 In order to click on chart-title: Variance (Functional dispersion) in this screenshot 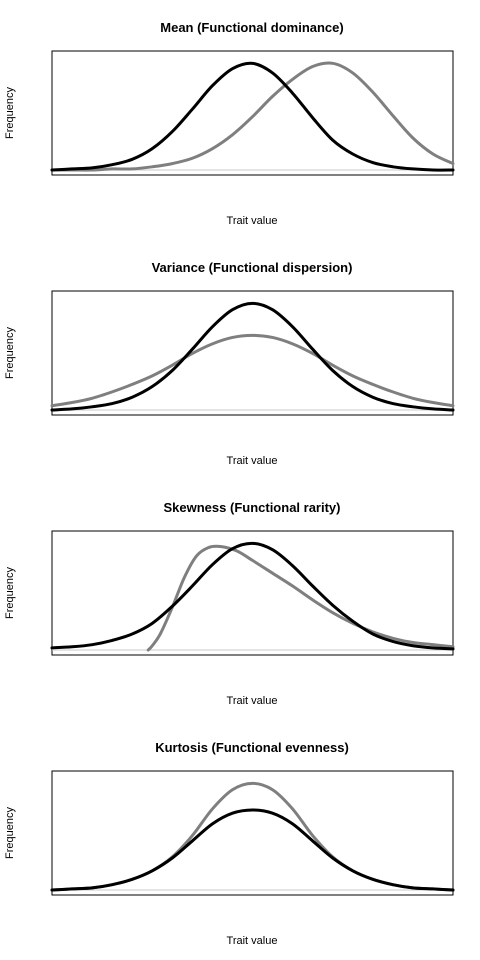, I will do `click(252, 267)`.